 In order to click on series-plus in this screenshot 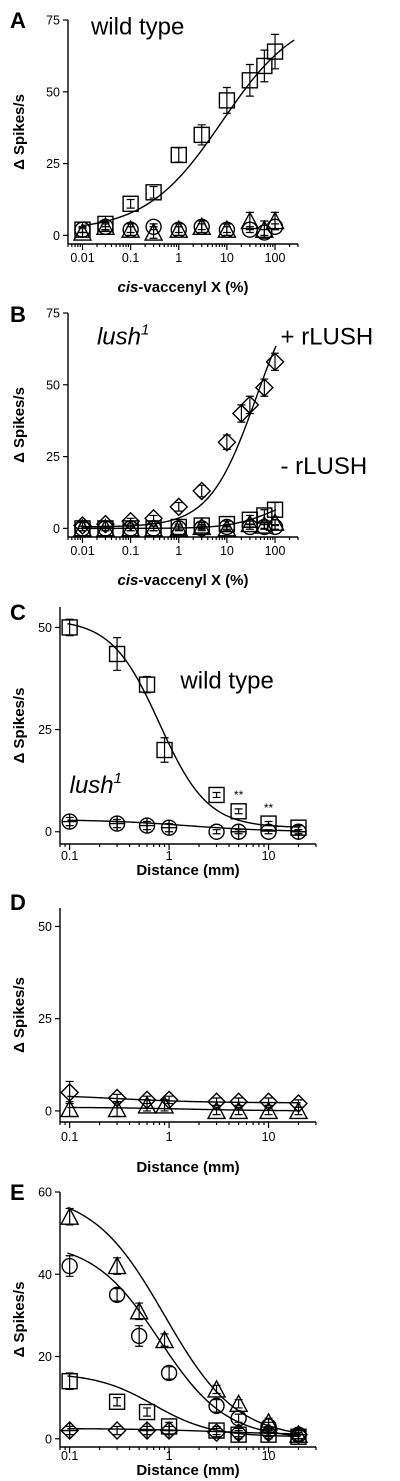, I will do `click(184, 827)`.